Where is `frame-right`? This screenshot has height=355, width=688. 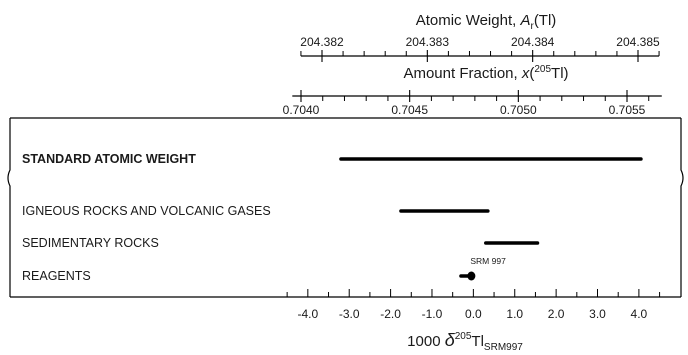
frame-right is located at coordinates (682, 207).